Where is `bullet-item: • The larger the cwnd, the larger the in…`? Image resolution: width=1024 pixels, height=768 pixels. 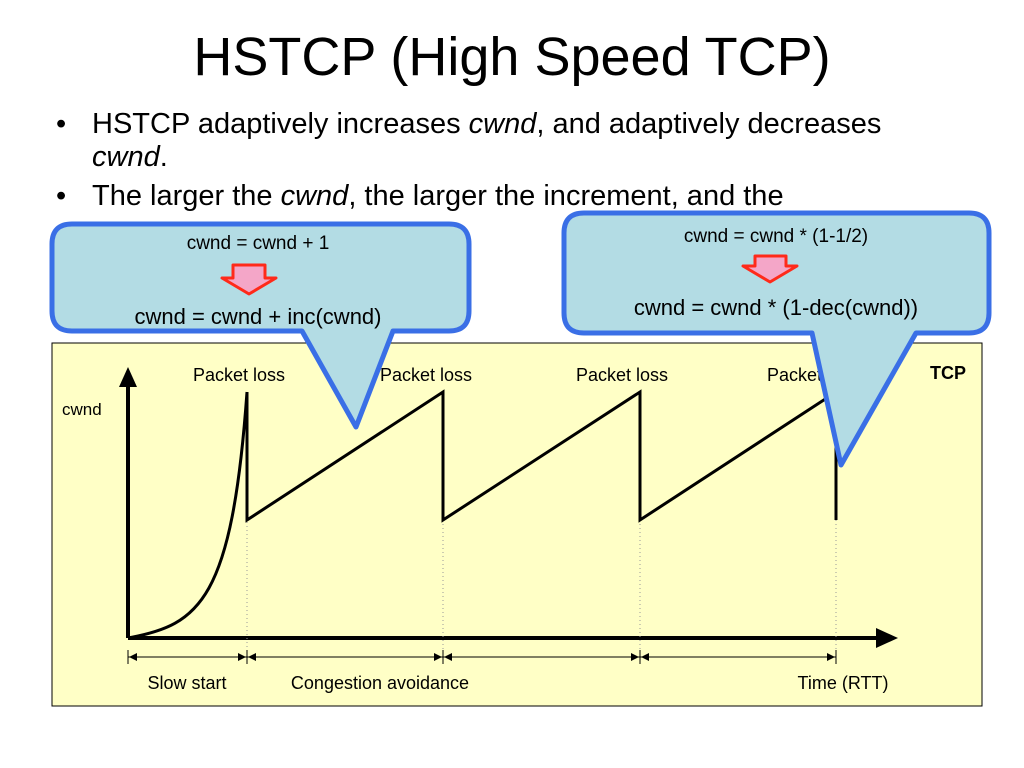
bullet-item: • The larger the cwnd, the larger the in… is located at coordinates (506, 196).